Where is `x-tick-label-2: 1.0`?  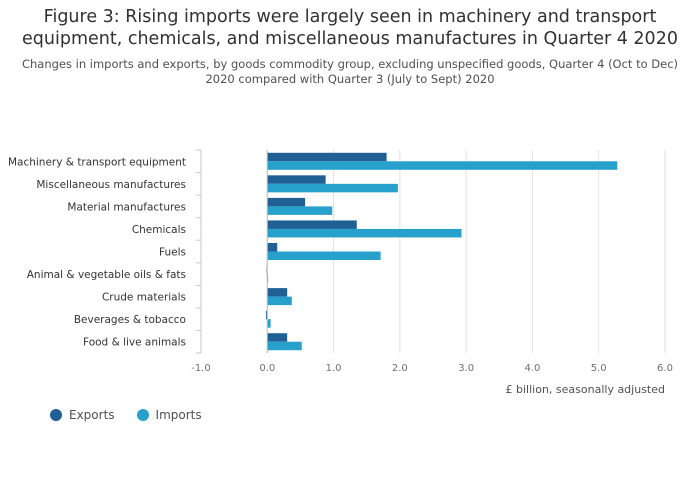 x-tick-label-2: 1.0 is located at coordinates (334, 368).